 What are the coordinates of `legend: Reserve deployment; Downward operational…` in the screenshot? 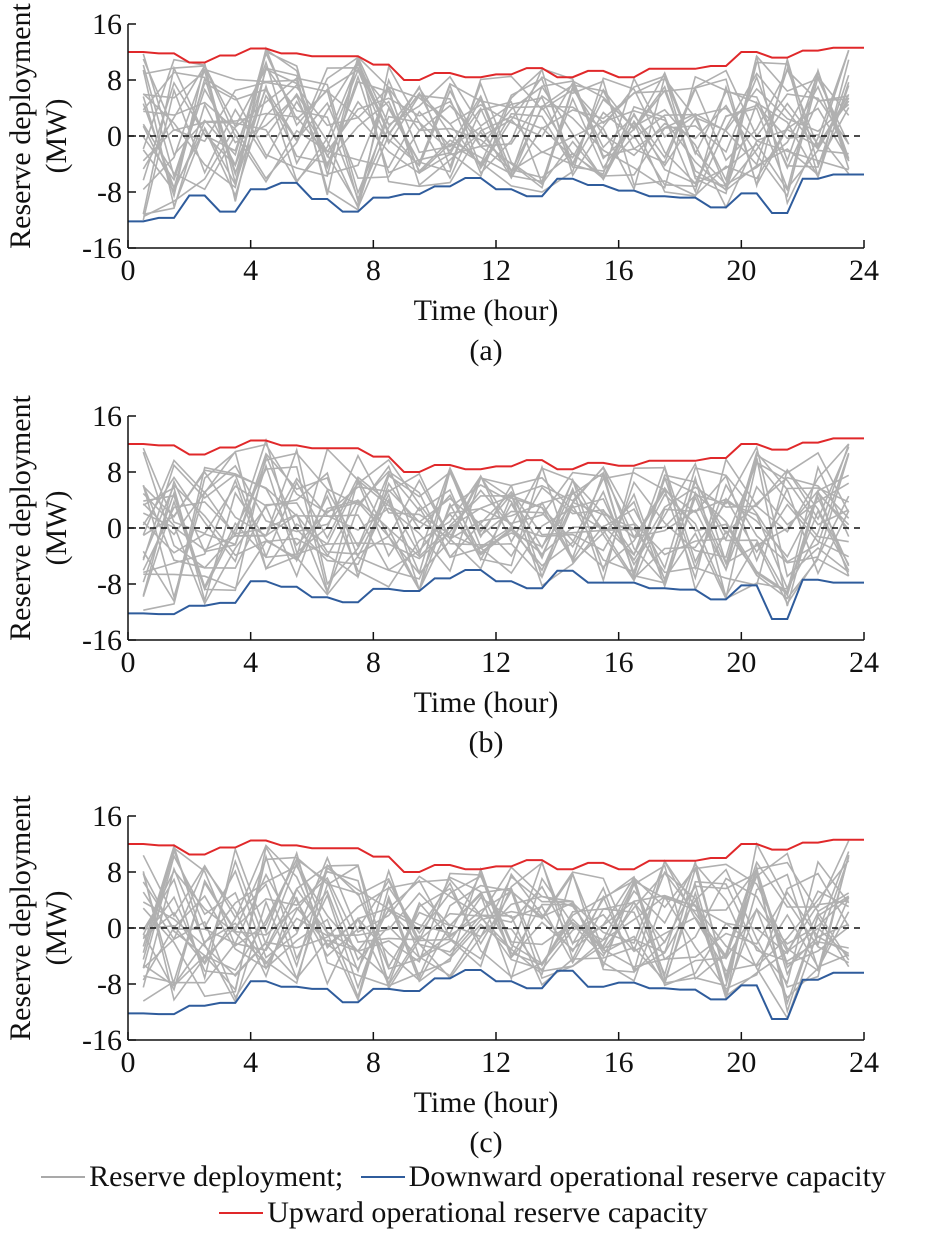 It's located at (463, 1198).